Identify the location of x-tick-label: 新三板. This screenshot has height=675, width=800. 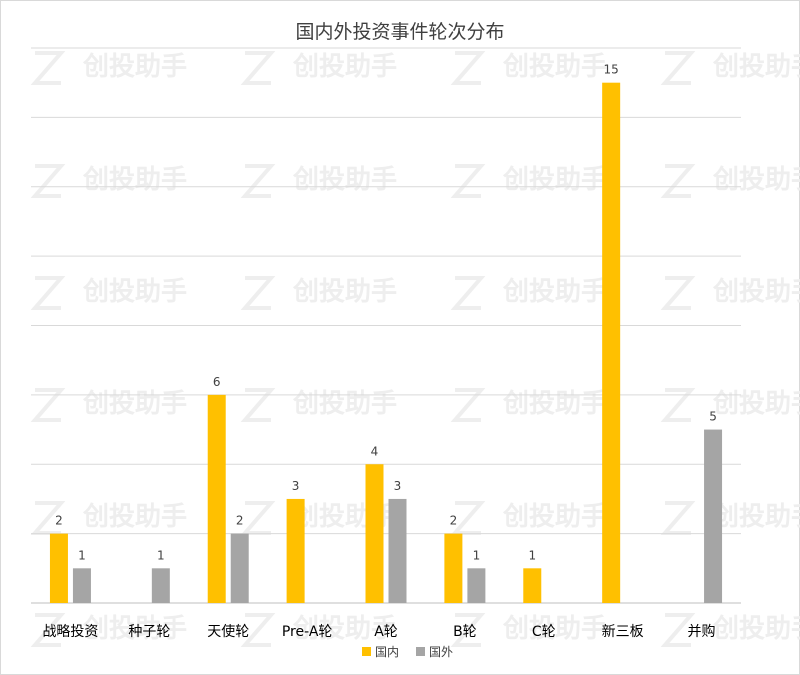
(623, 632).